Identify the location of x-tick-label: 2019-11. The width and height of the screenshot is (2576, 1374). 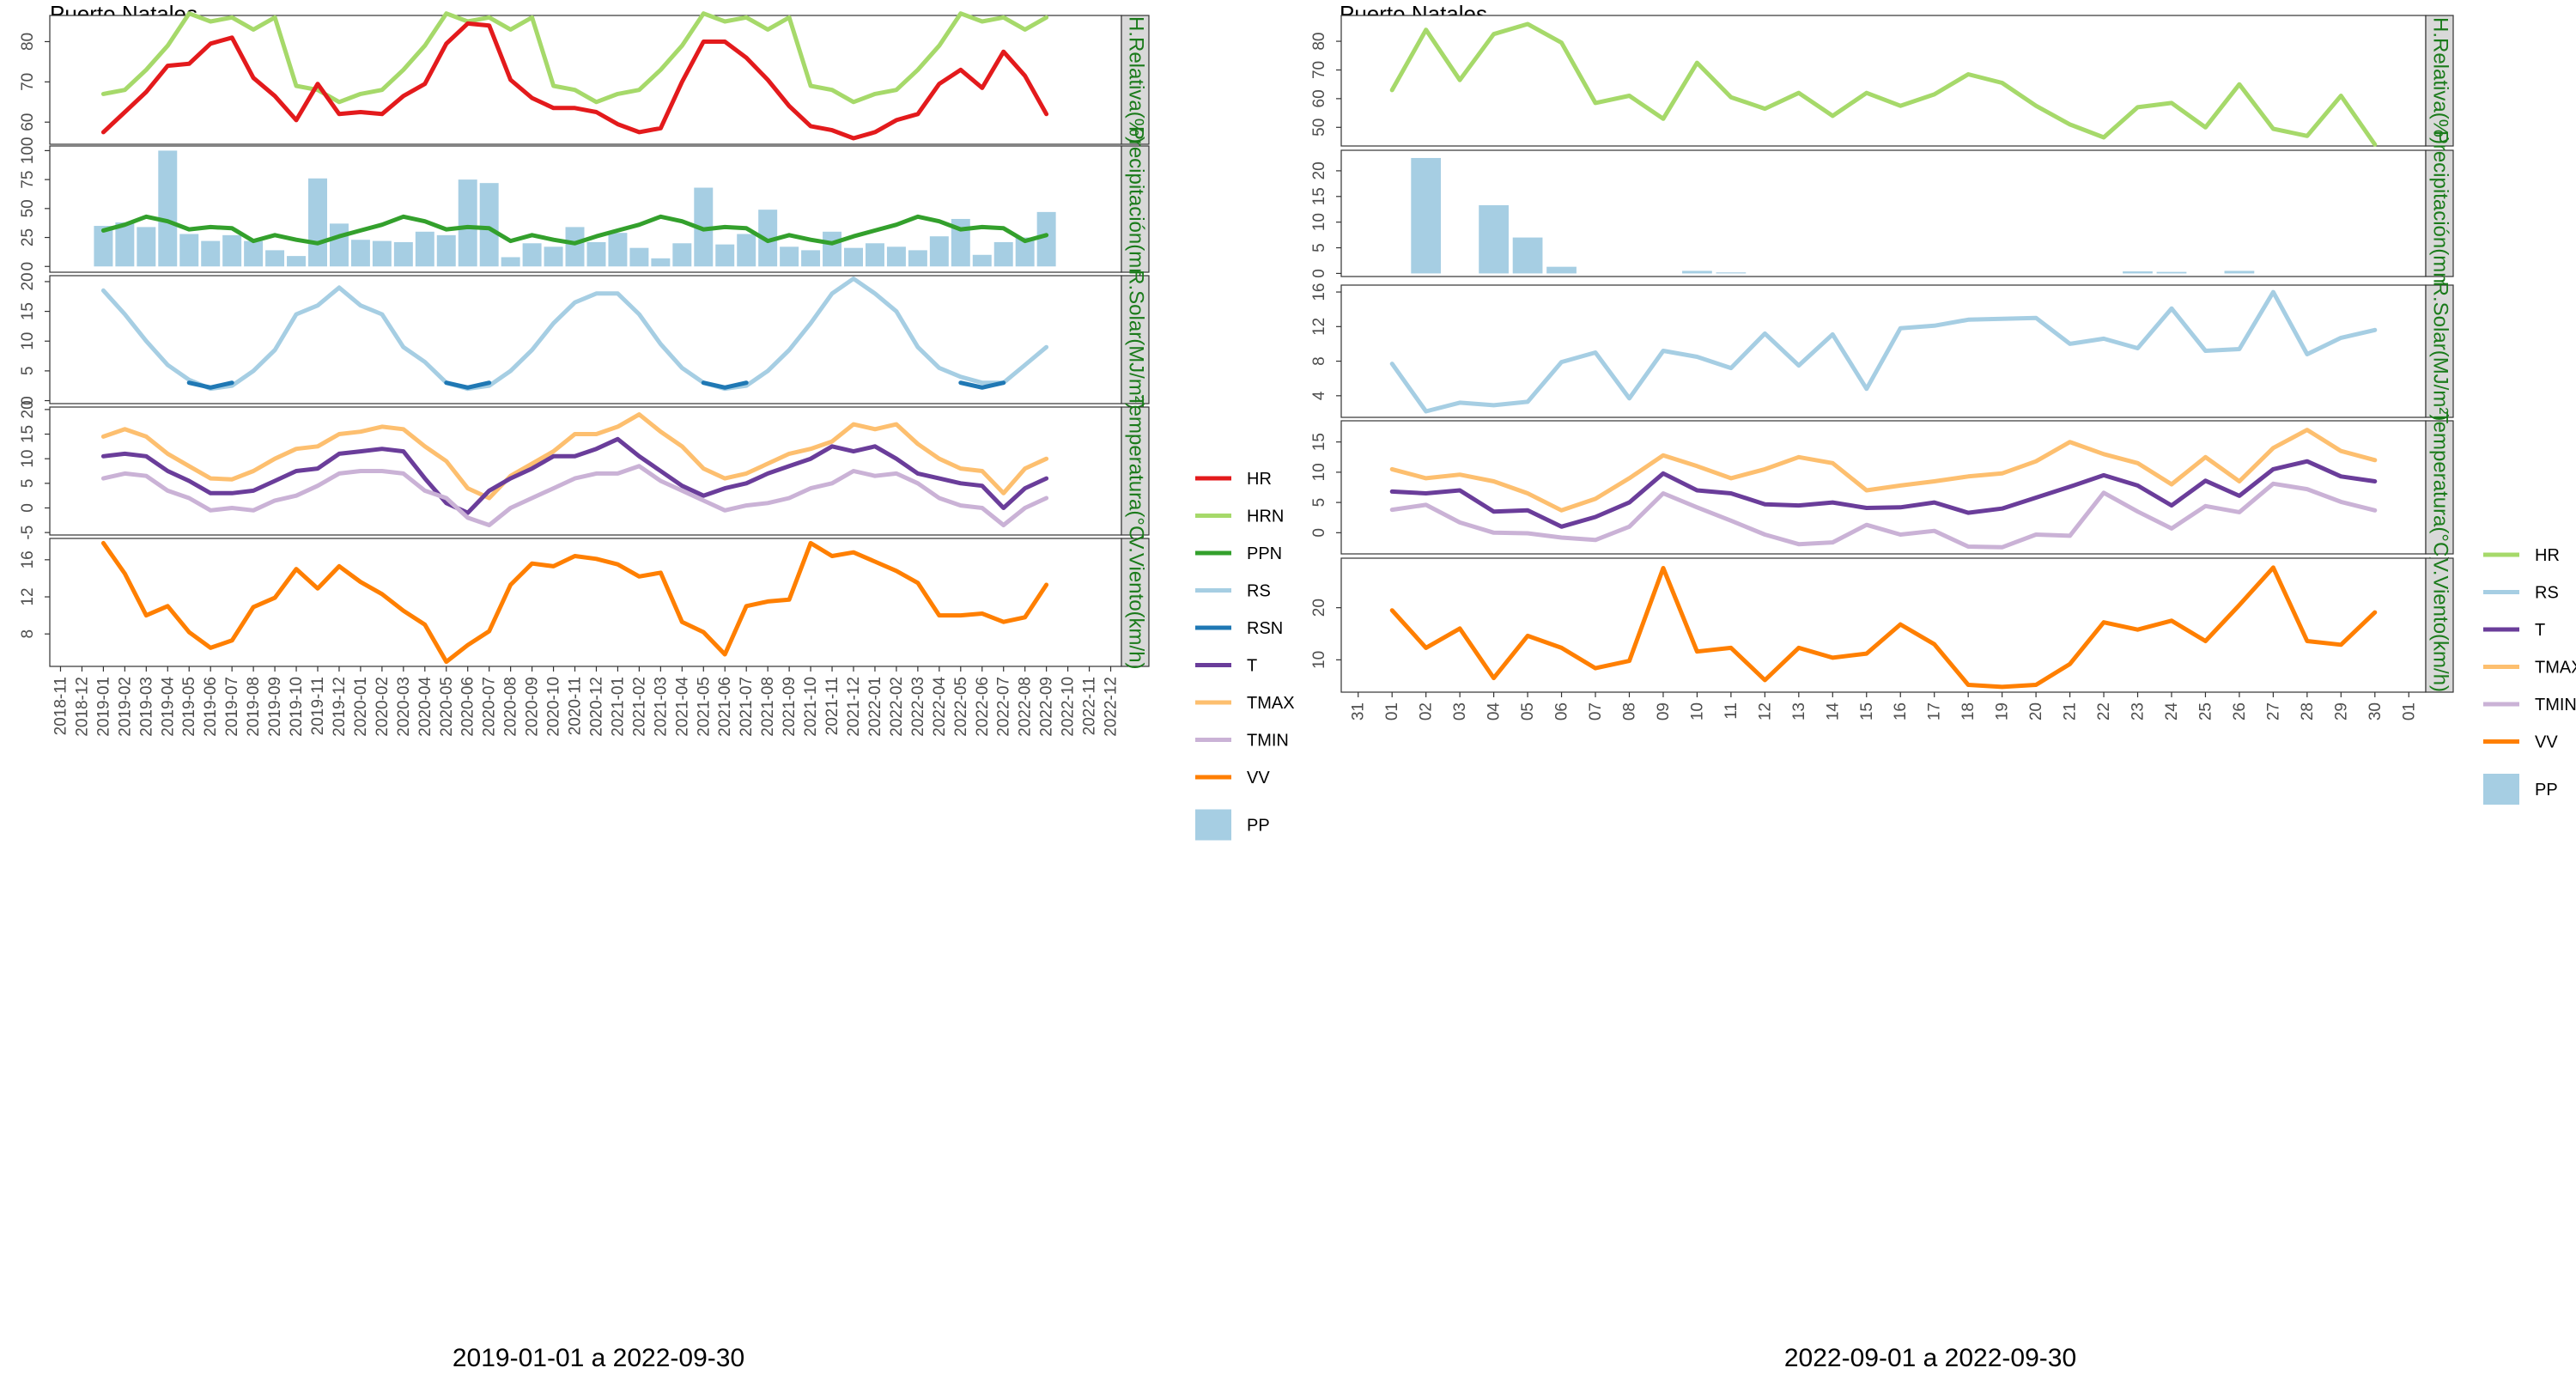
(318, 706).